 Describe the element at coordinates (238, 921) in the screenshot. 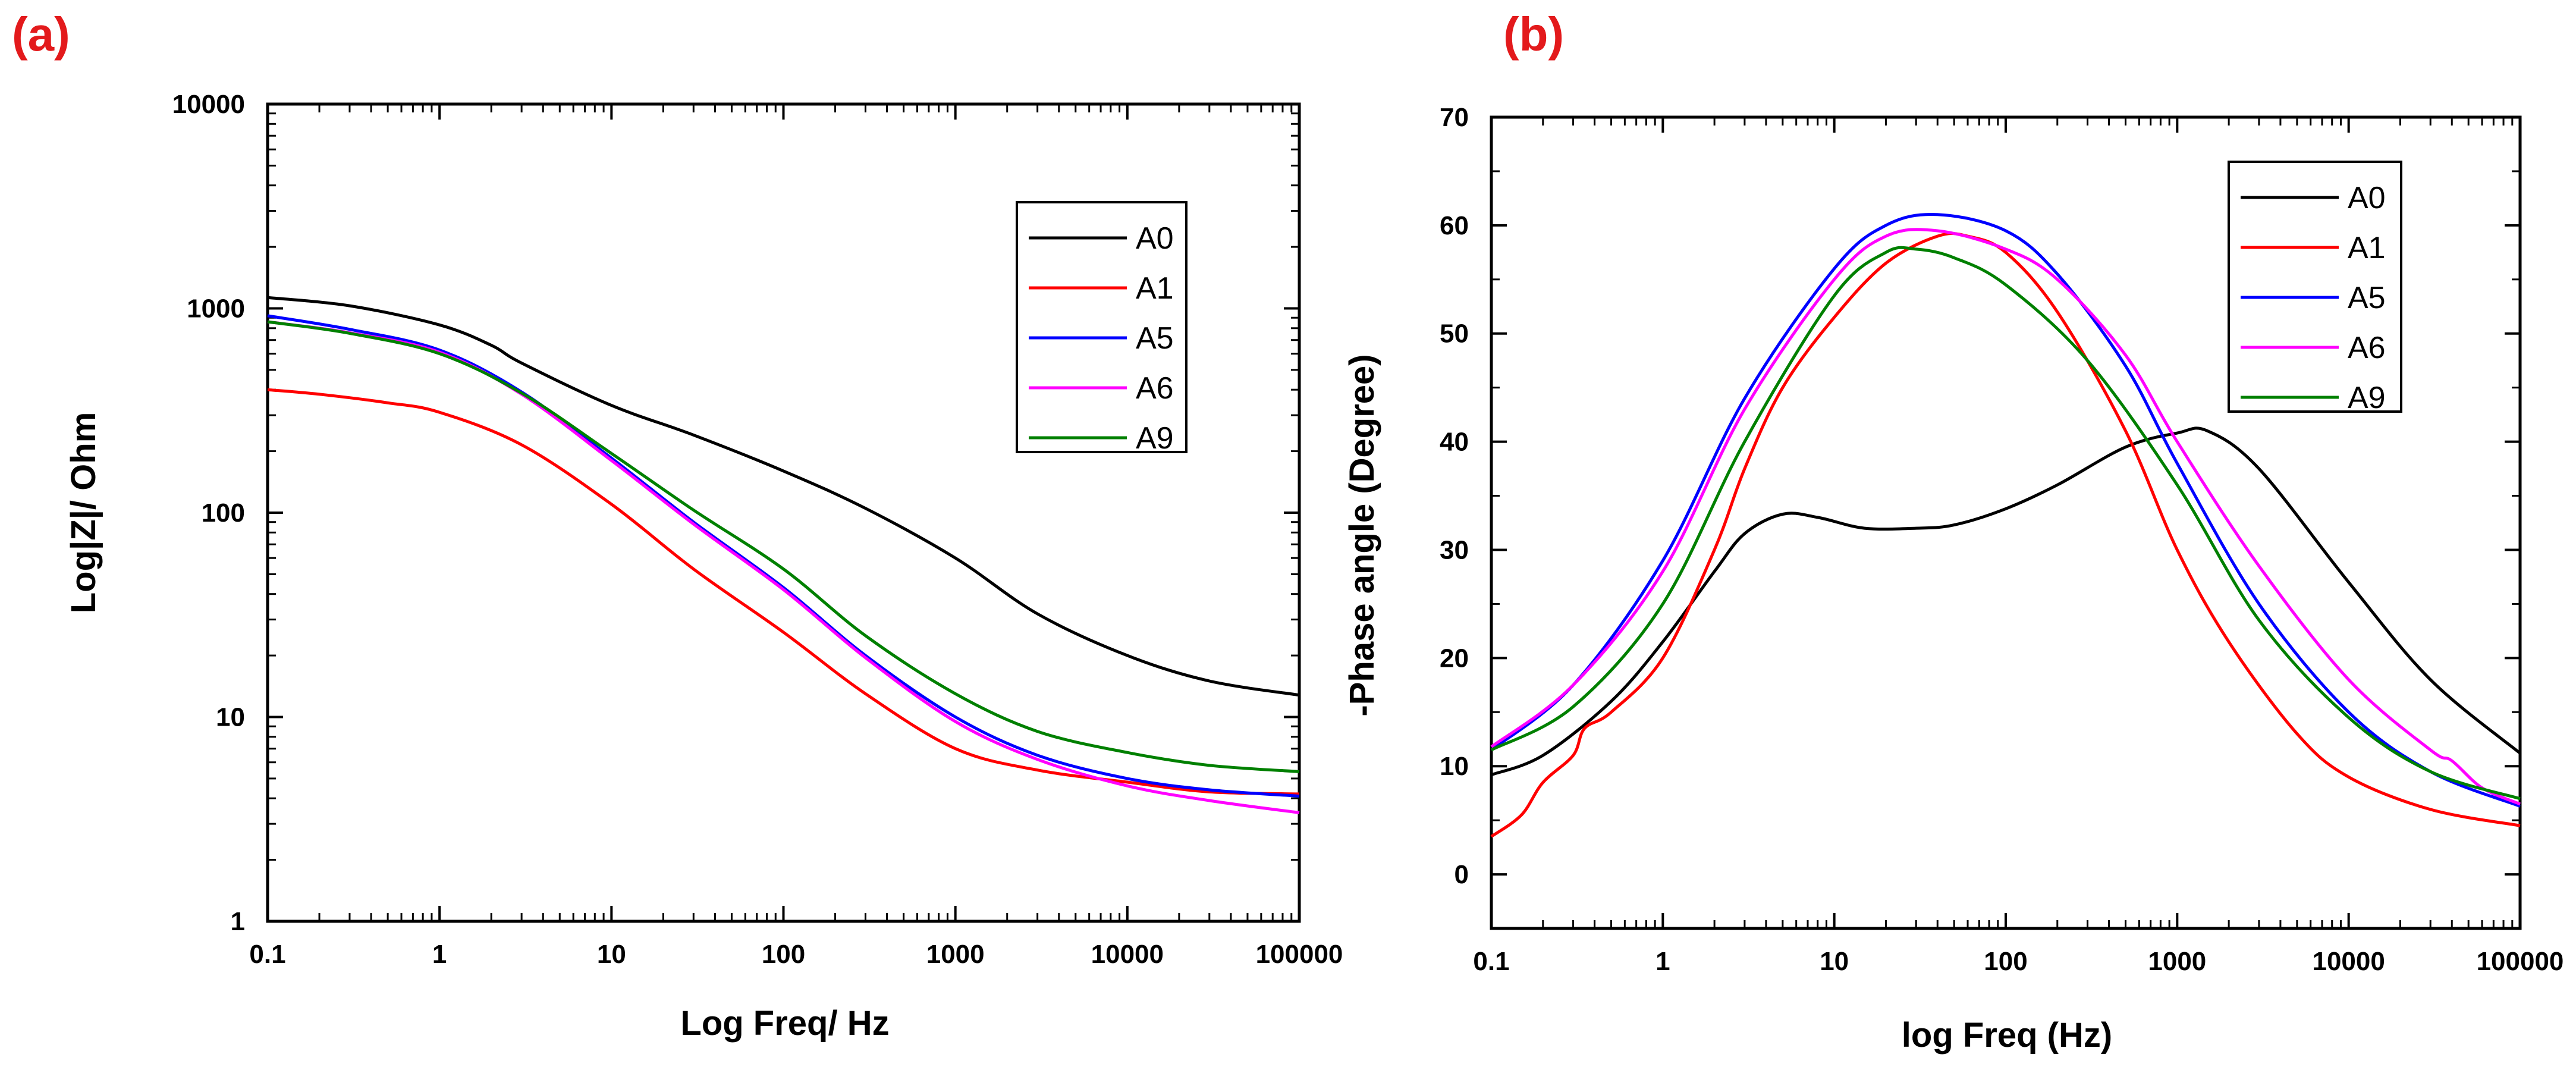

I see `y-tick-label: 1` at that location.